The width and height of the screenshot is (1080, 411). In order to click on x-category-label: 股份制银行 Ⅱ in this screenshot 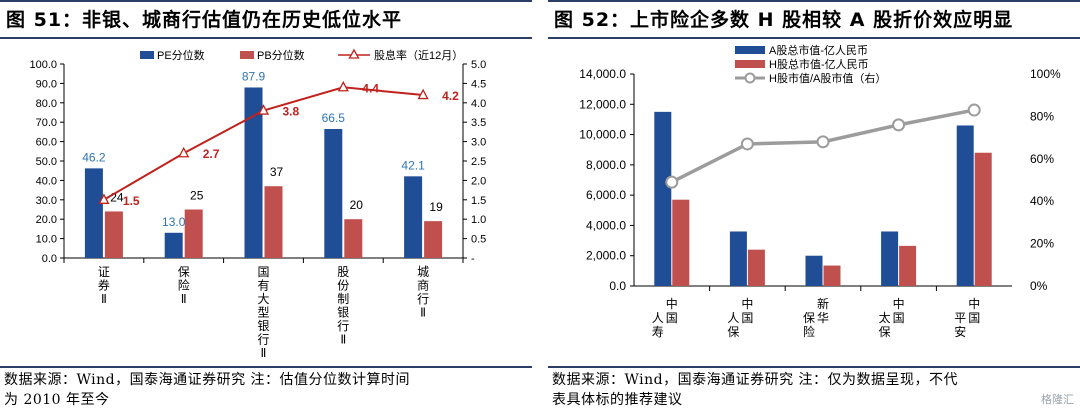, I will do `click(343, 306)`.